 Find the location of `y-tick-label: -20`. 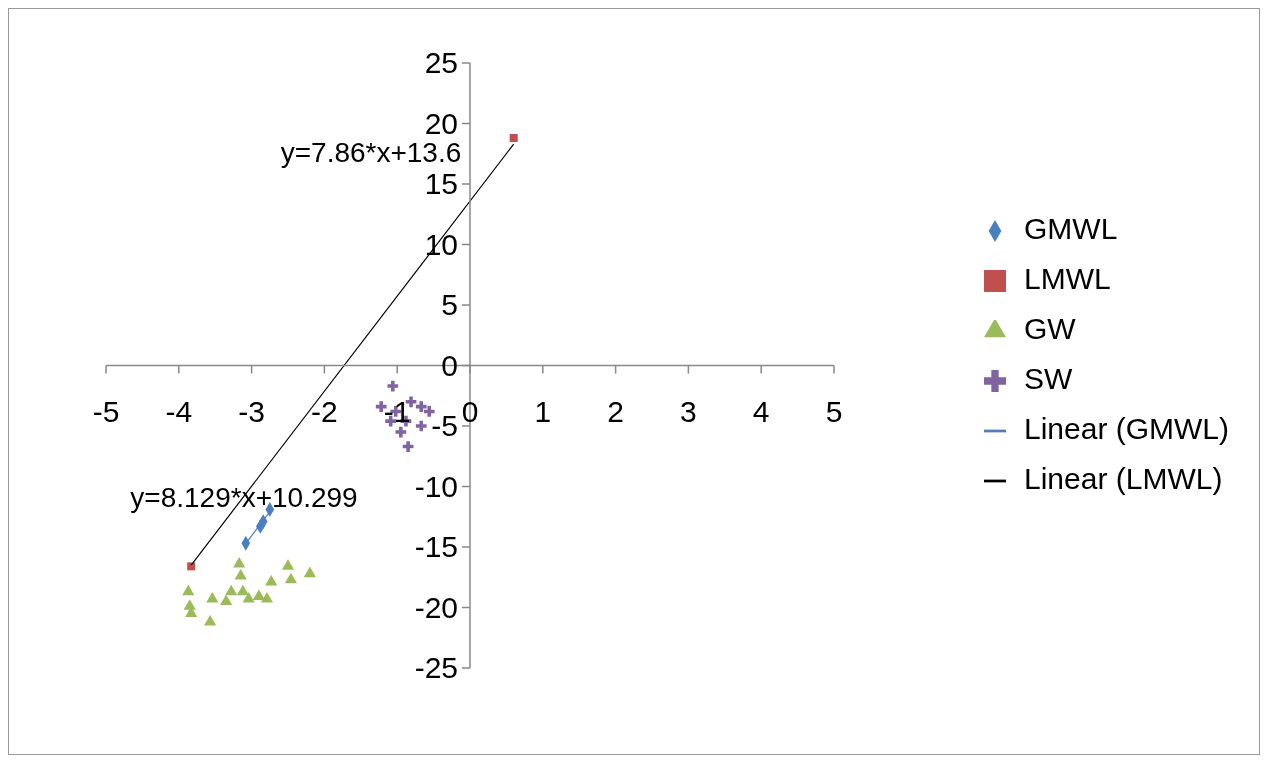

y-tick-label: -20 is located at coordinates (436, 607).